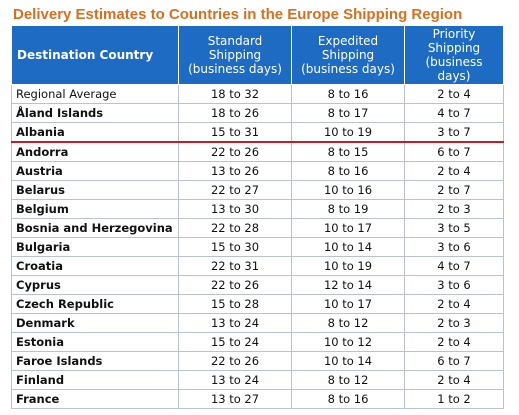  I want to click on country-cell: Andorra, so click(95, 151).